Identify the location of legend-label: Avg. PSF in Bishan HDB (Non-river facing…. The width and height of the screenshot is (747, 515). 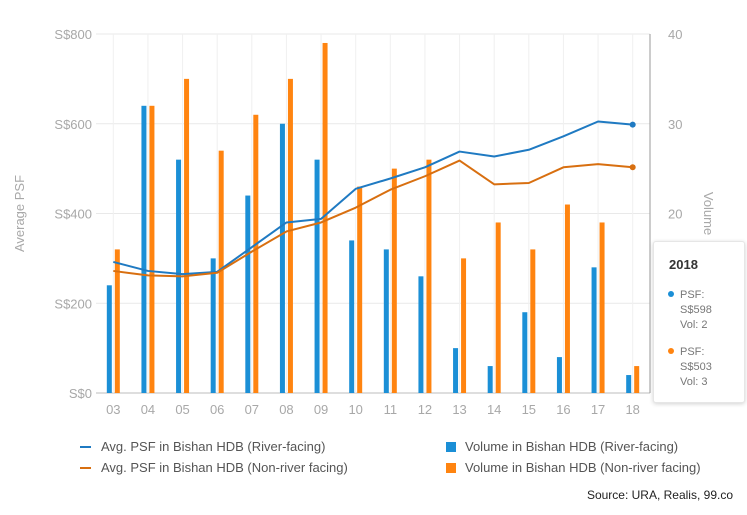
(224, 467).